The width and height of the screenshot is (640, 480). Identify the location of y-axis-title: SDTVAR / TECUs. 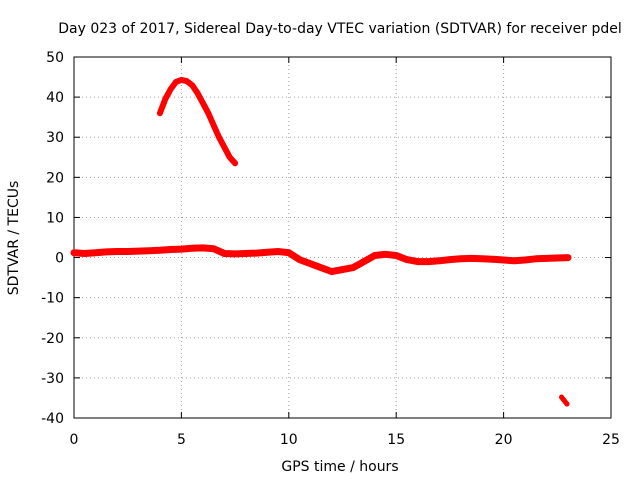
(14, 238).